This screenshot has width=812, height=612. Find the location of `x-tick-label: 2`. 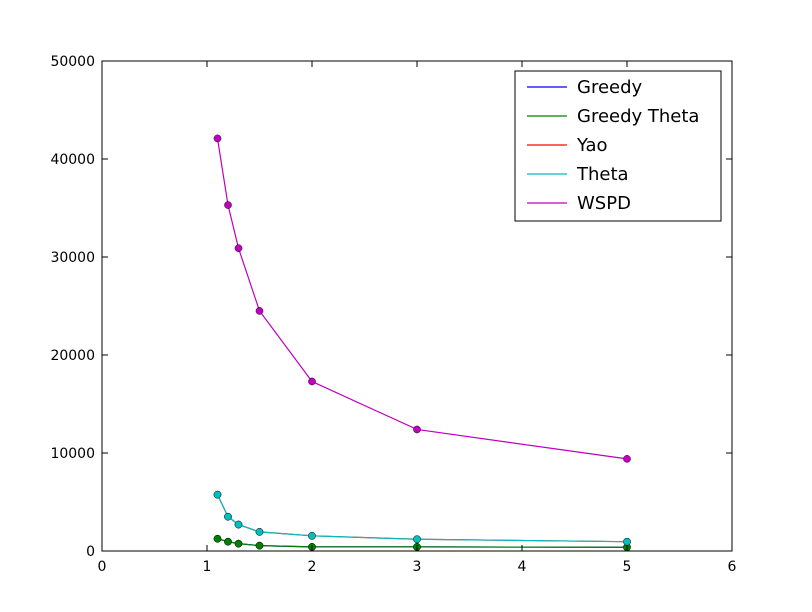

x-tick-label: 2 is located at coordinates (312, 567).